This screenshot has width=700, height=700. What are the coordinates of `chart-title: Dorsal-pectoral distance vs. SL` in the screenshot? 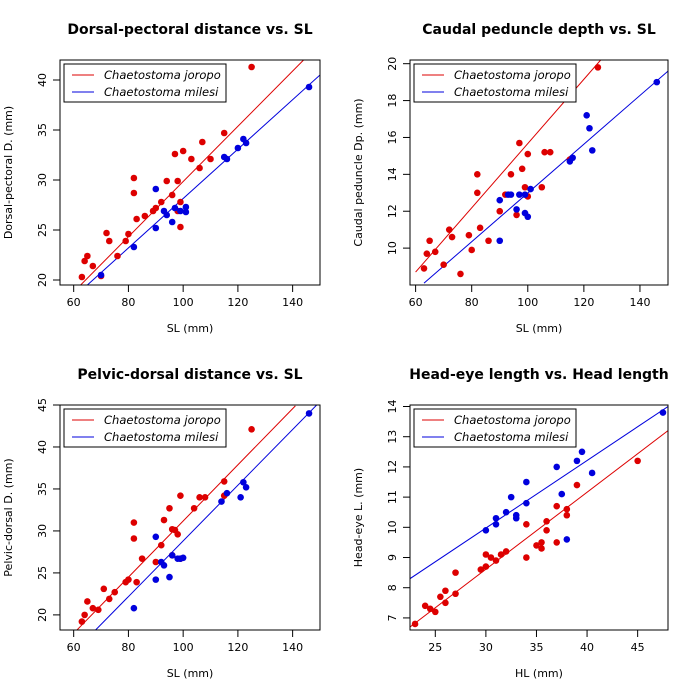 It's located at (189, 30).